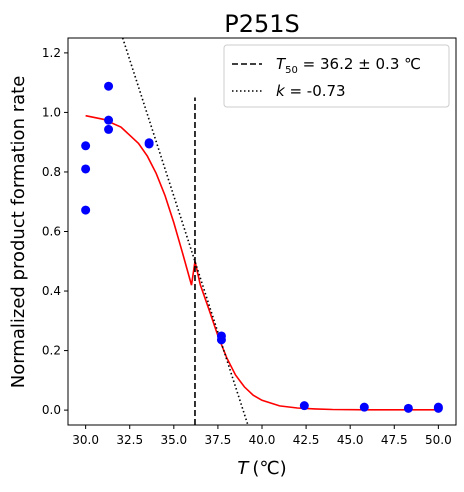 The width and height of the screenshot is (464, 492). Describe the element at coordinates (51, 53) in the screenshot. I see `y-tick-label: 1.2` at that location.